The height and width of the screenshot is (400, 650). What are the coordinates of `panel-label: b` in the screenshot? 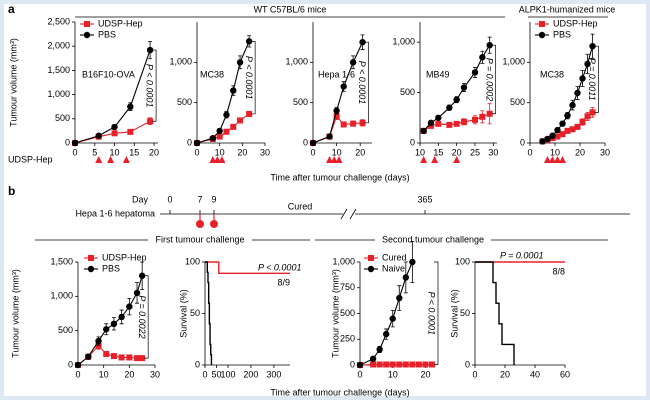 It's located at (11, 191).